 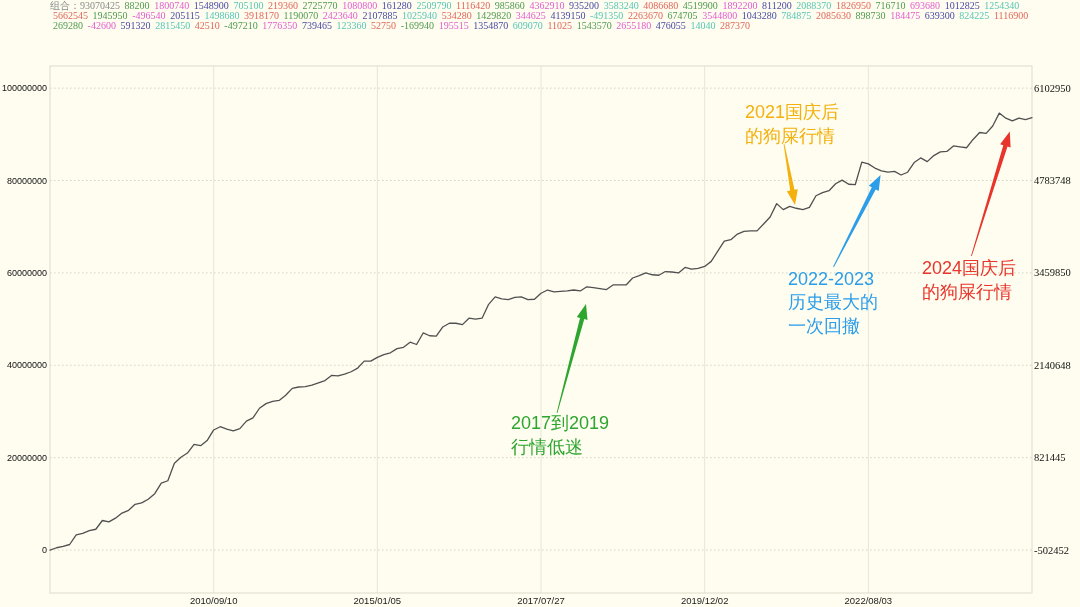 I want to click on y2-tick-label: -502452, so click(x=1051, y=550).